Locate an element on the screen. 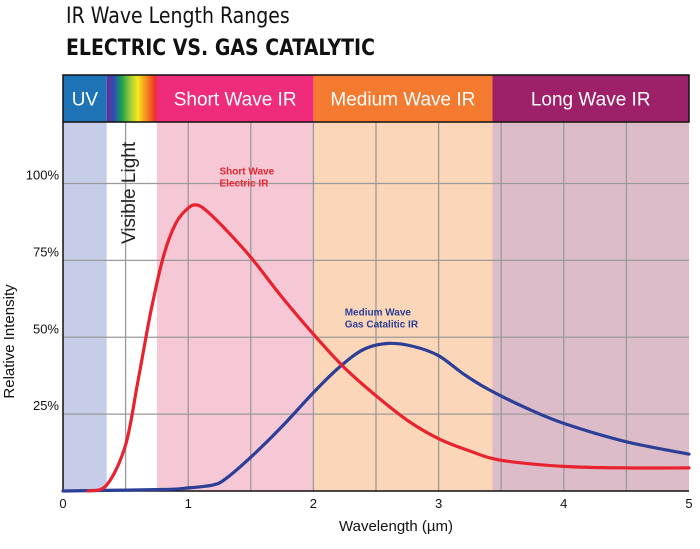  band-header-visible is located at coordinates (131, 98).